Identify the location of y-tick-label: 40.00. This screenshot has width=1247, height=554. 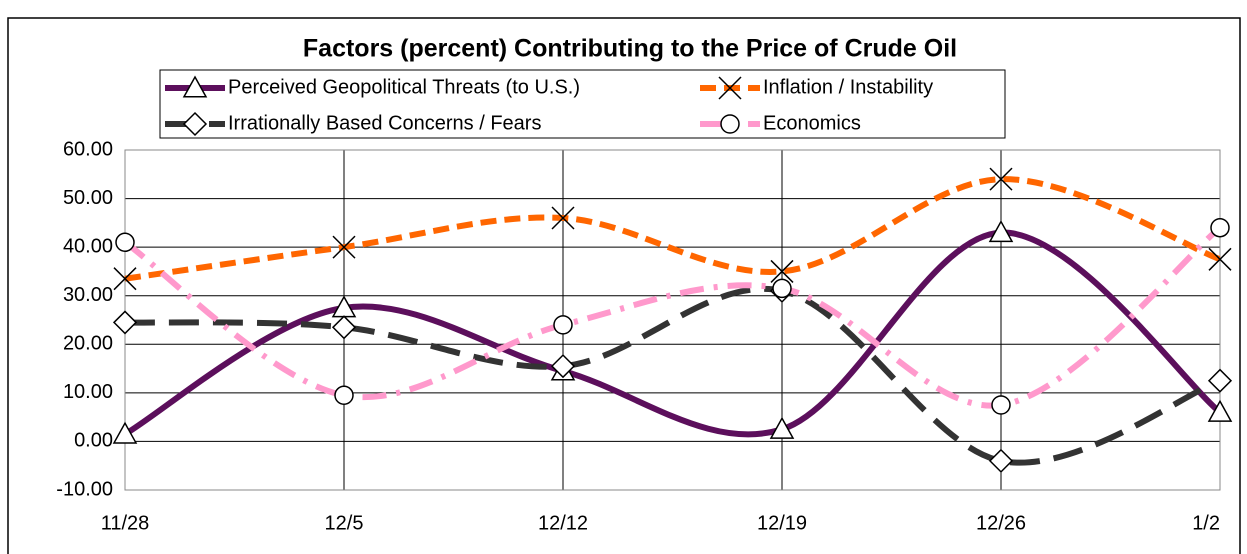
(88, 246).